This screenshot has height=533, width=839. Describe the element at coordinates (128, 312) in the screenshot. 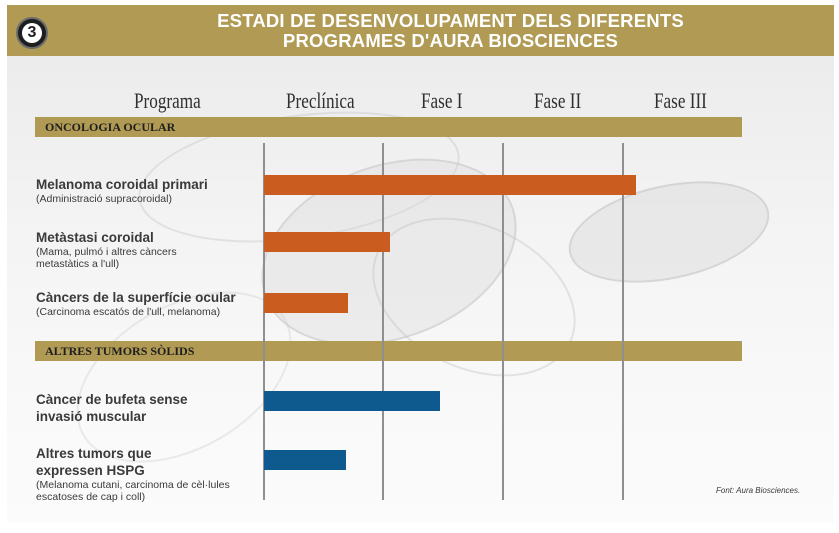

I see `program-detail: (Carcinoma escatós de l'ull, melanoma)` at that location.